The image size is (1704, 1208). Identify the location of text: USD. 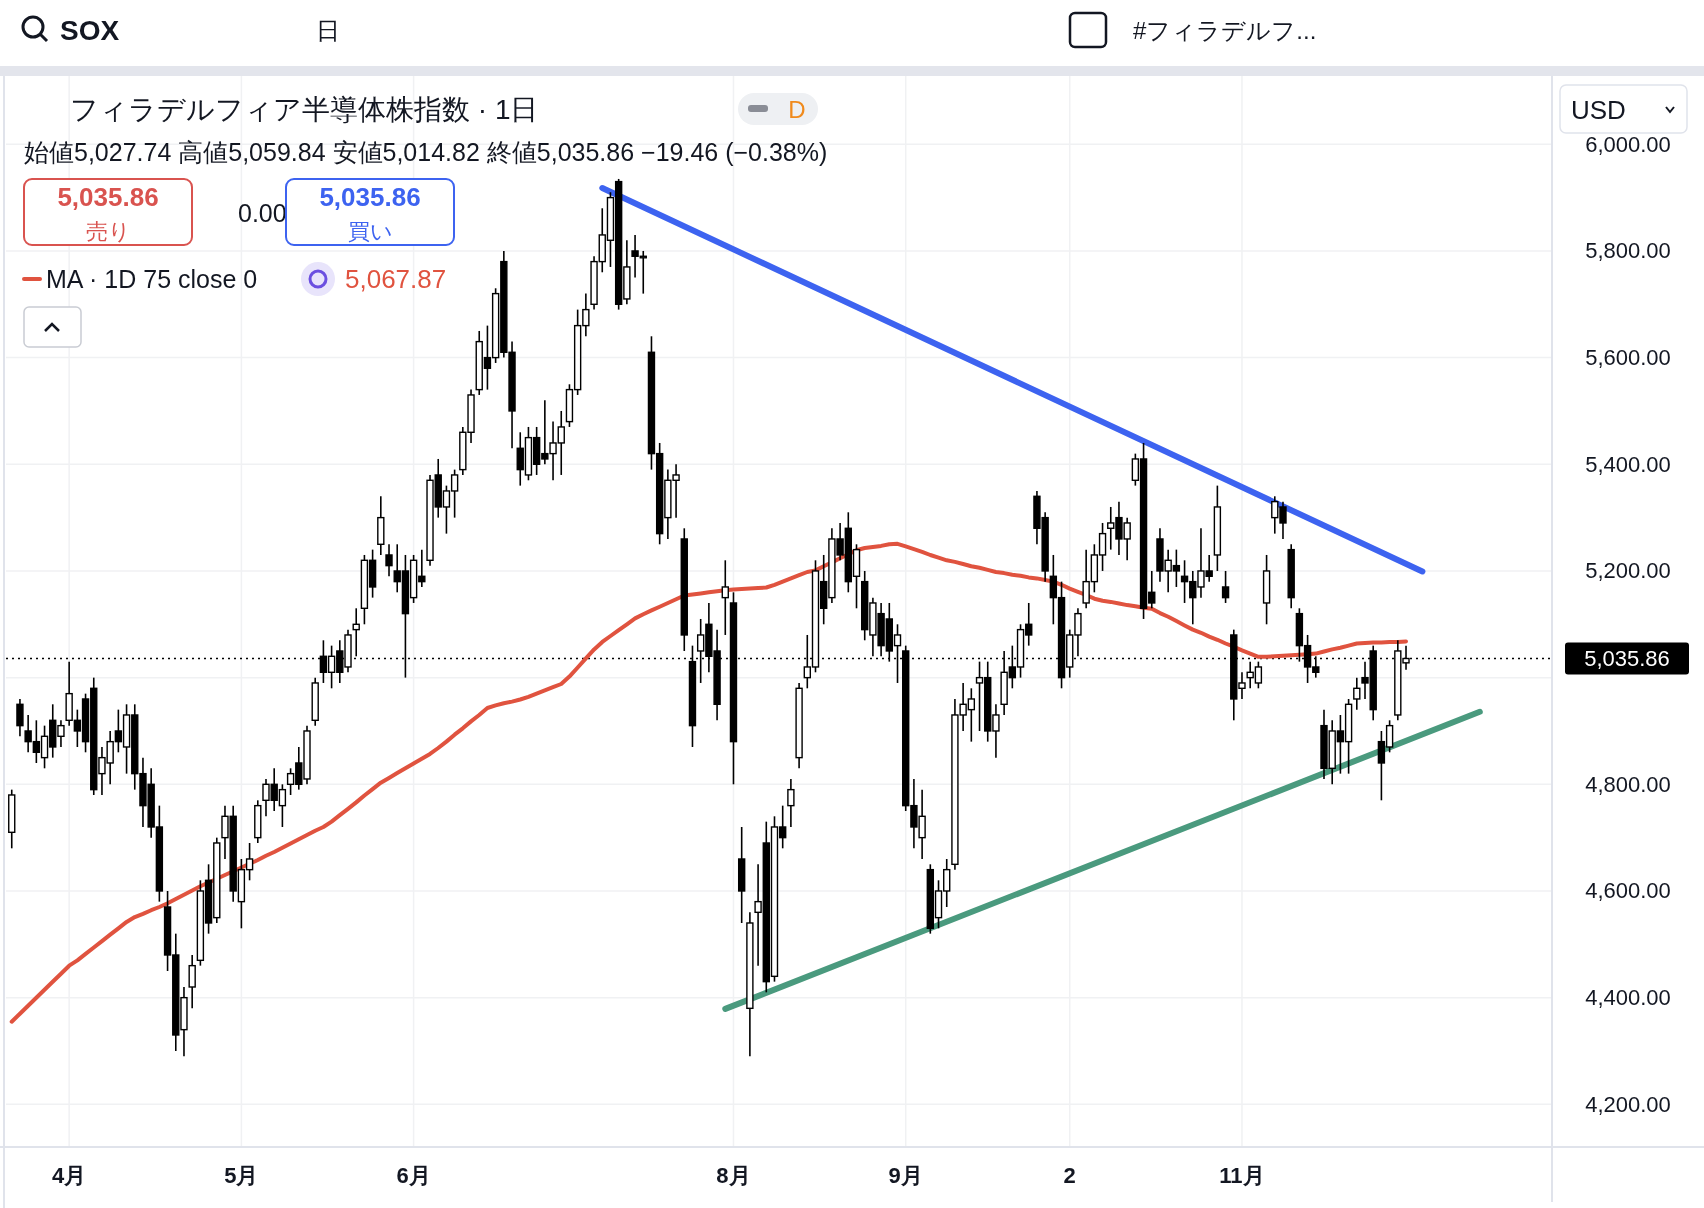
(1598, 110).